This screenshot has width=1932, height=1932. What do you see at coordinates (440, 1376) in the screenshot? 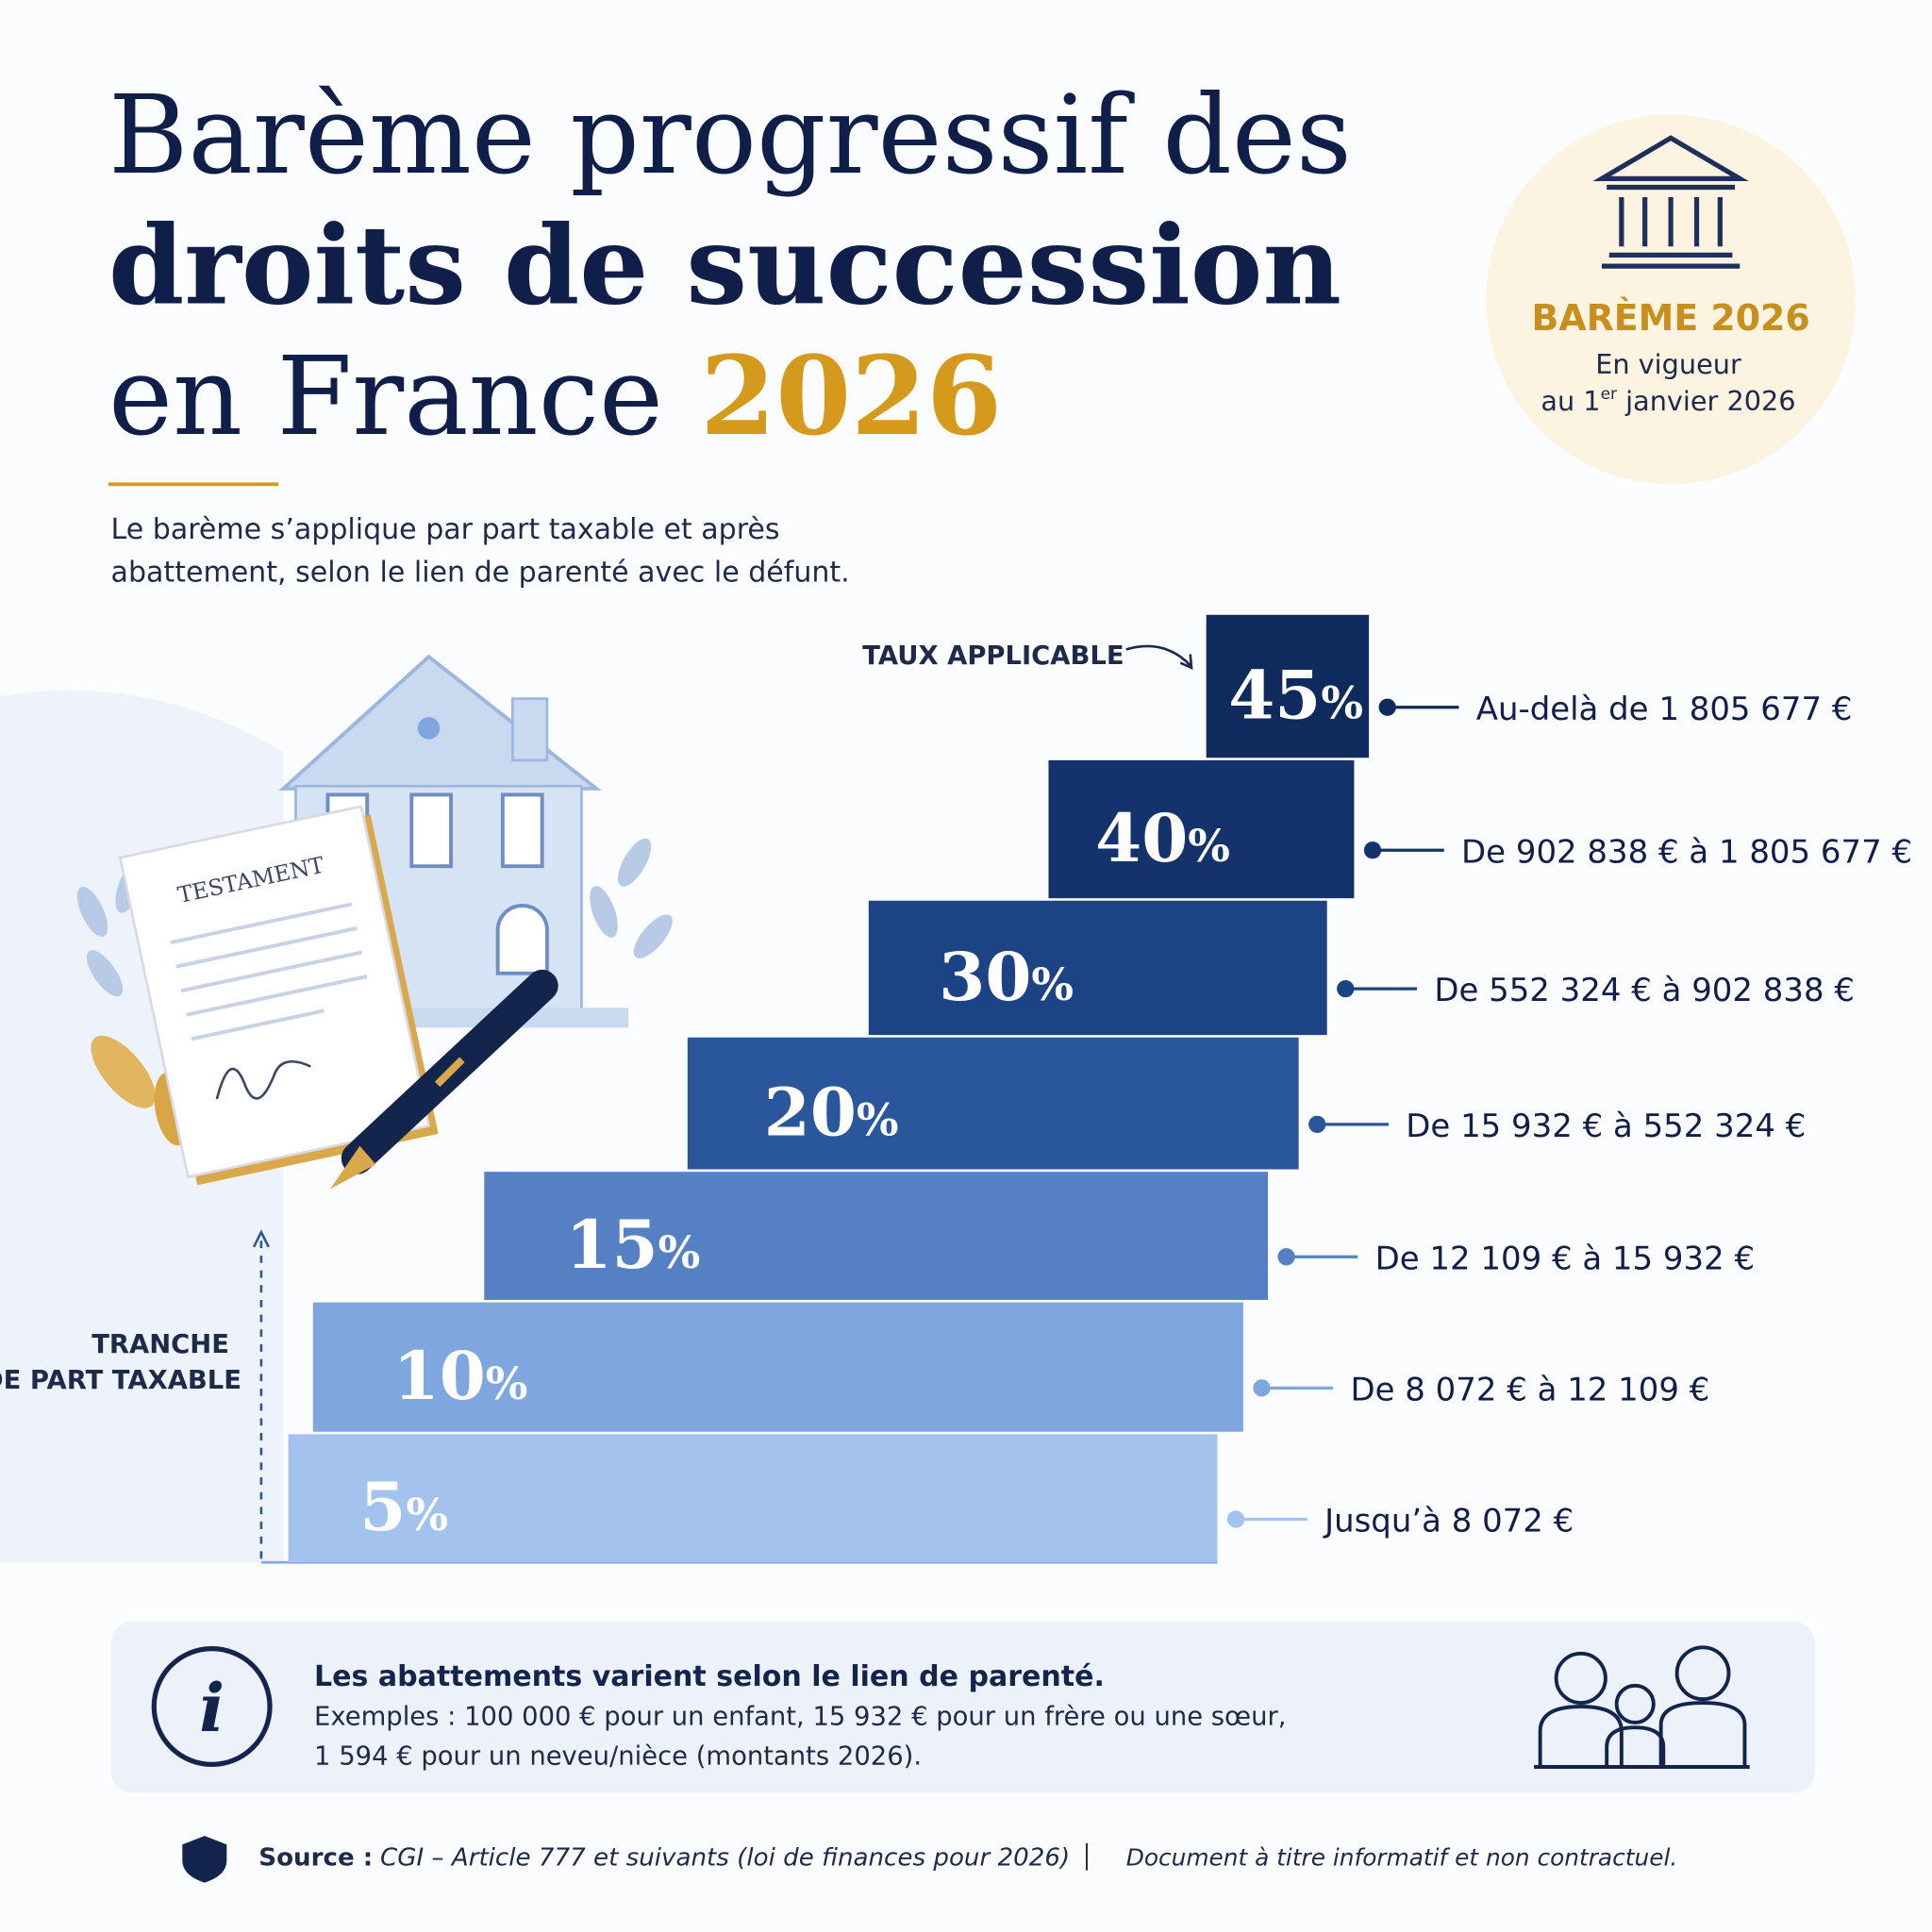
I see `rate-number: 10` at bounding box center [440, 1376].